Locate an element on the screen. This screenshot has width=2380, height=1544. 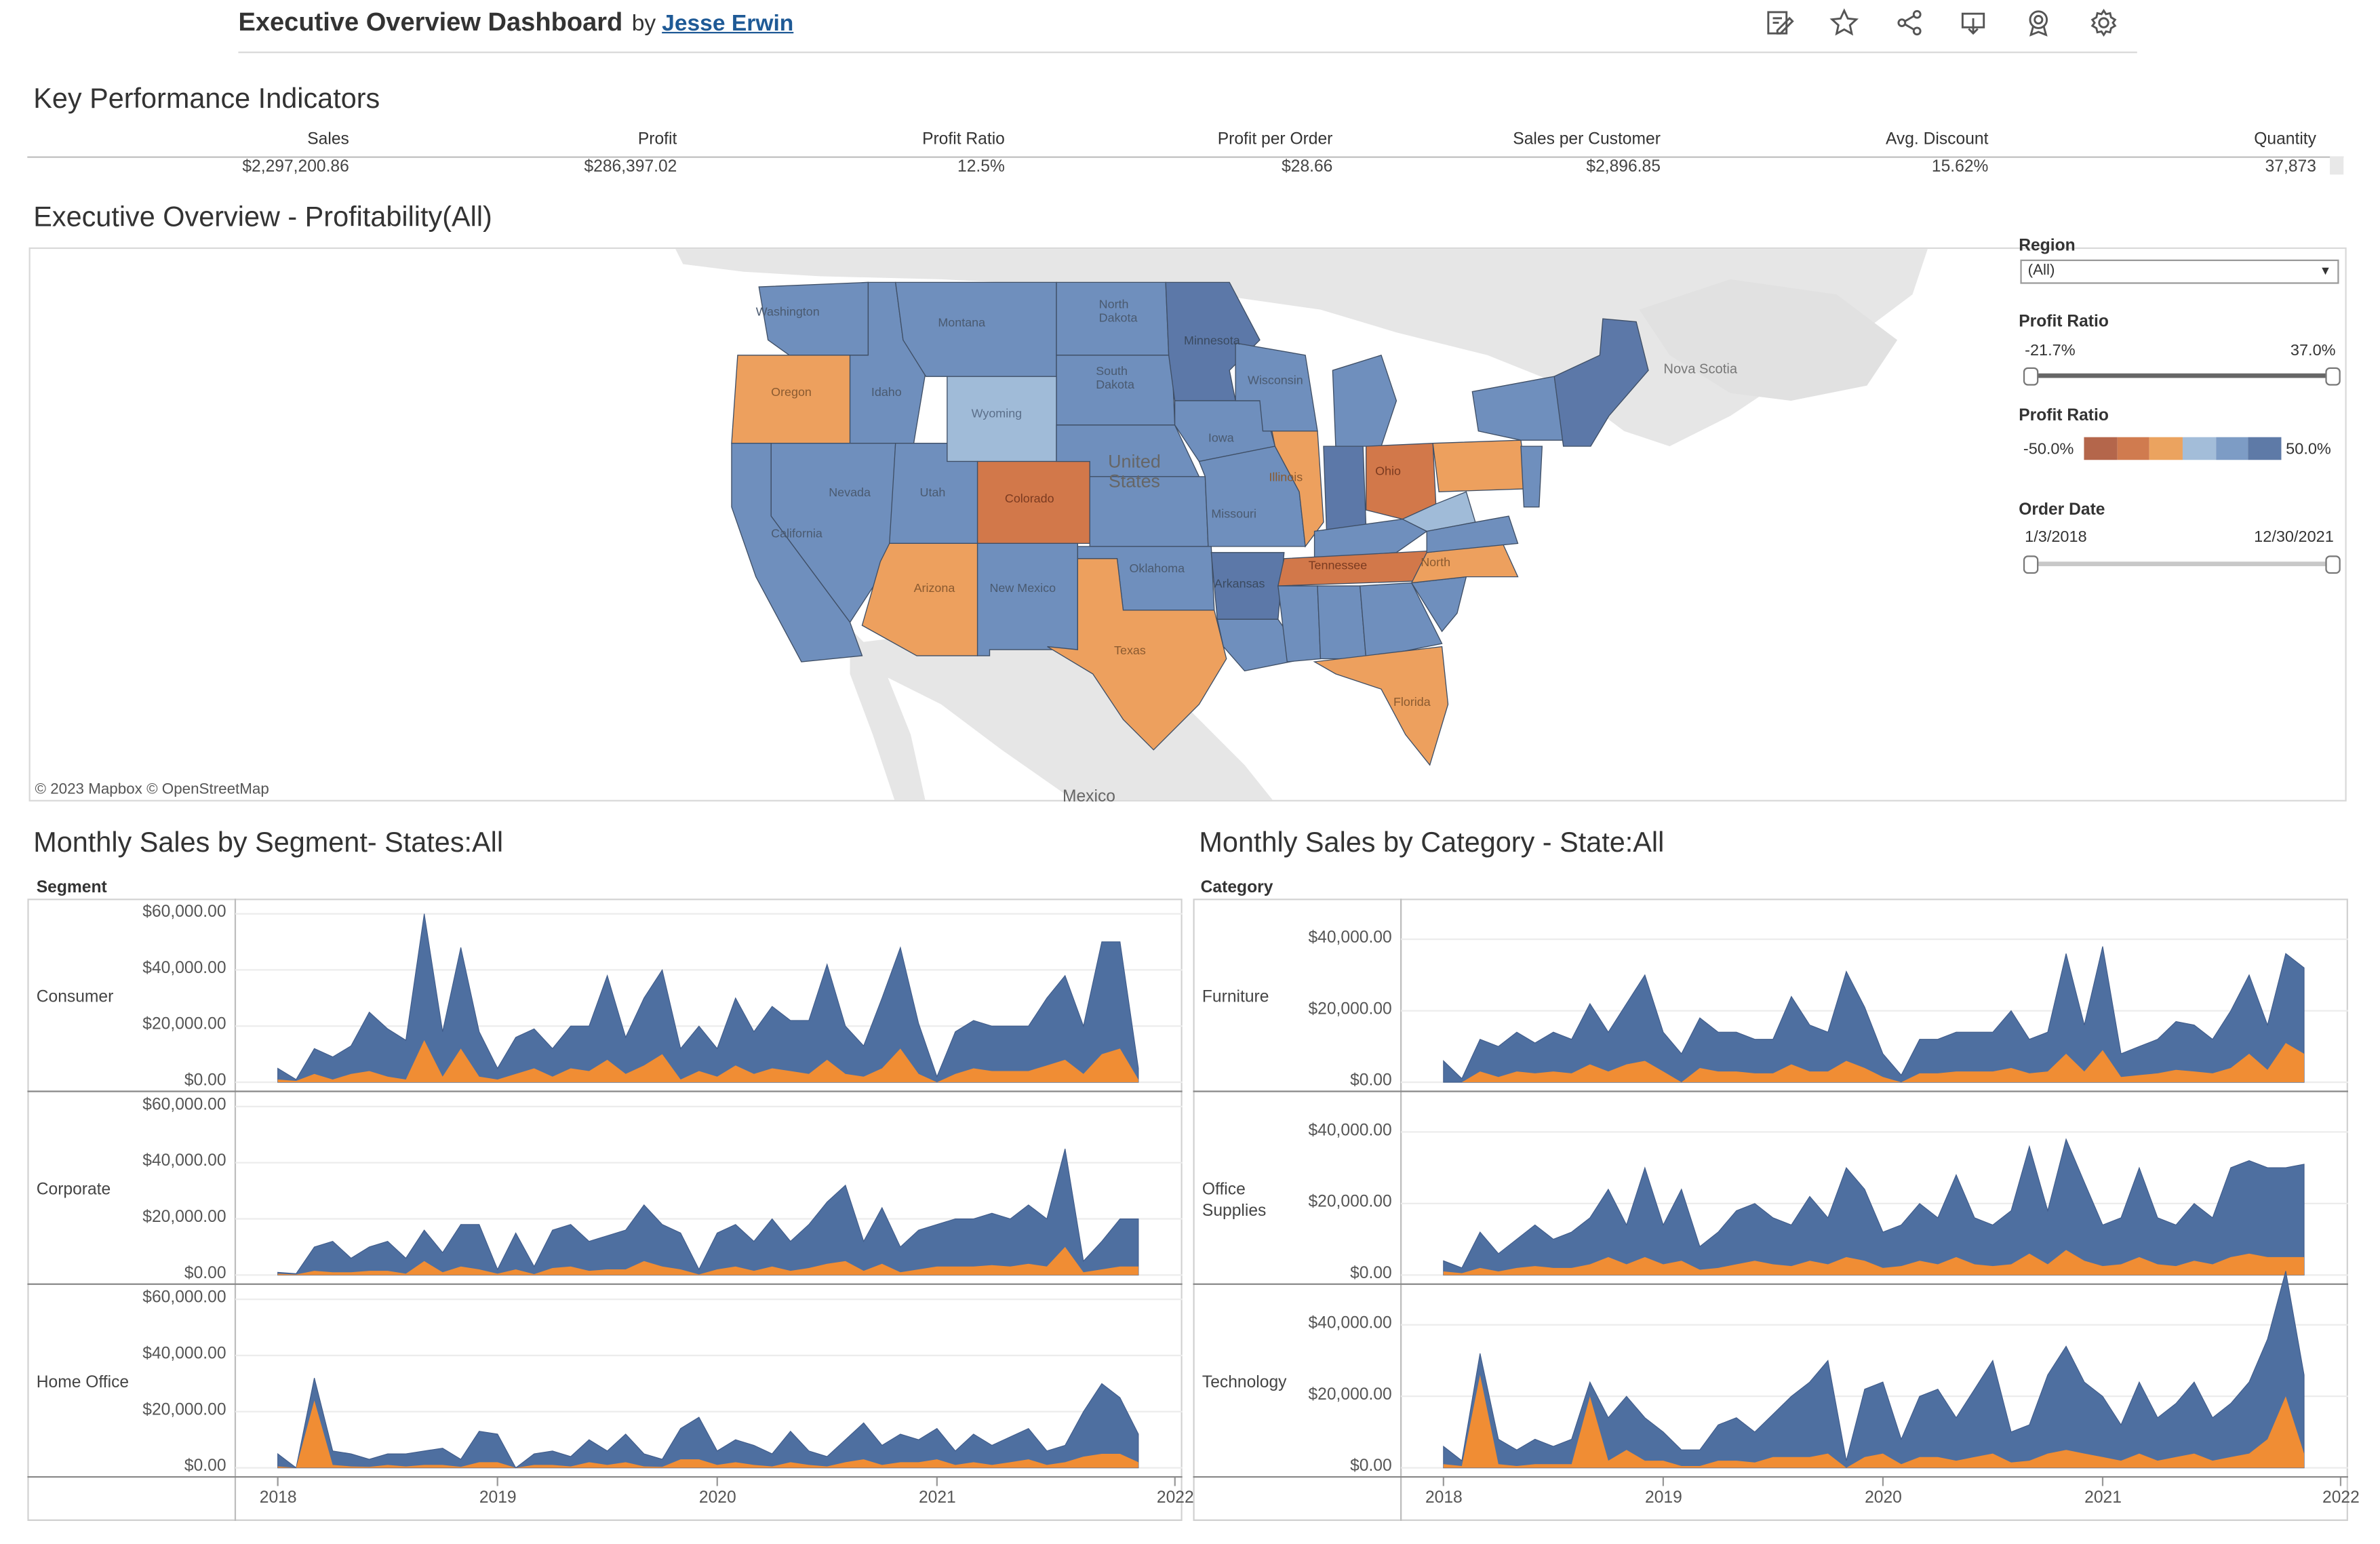
state-michigan is located at coordinates (1364, 400).